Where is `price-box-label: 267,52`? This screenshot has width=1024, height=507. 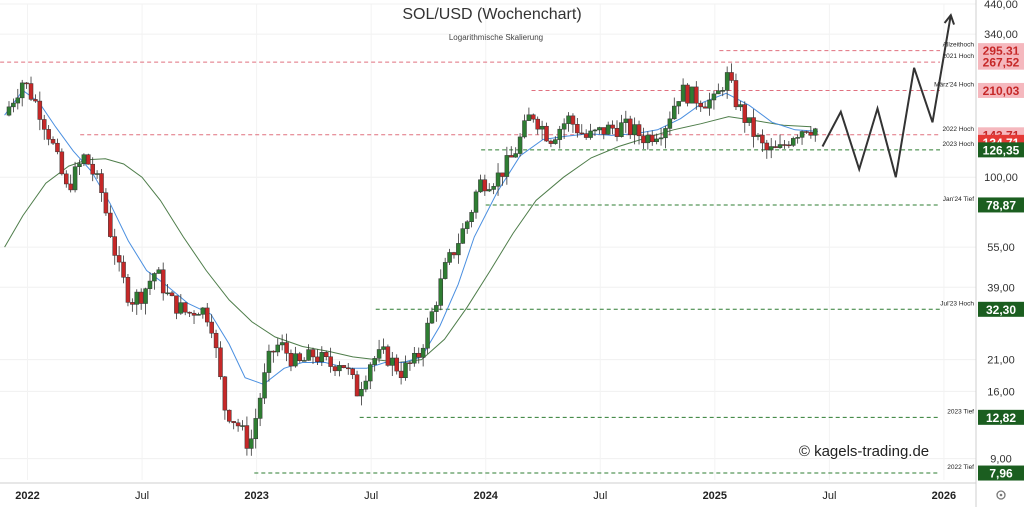 price-box-label: 267,52 is located at coordinates (1001, 63).